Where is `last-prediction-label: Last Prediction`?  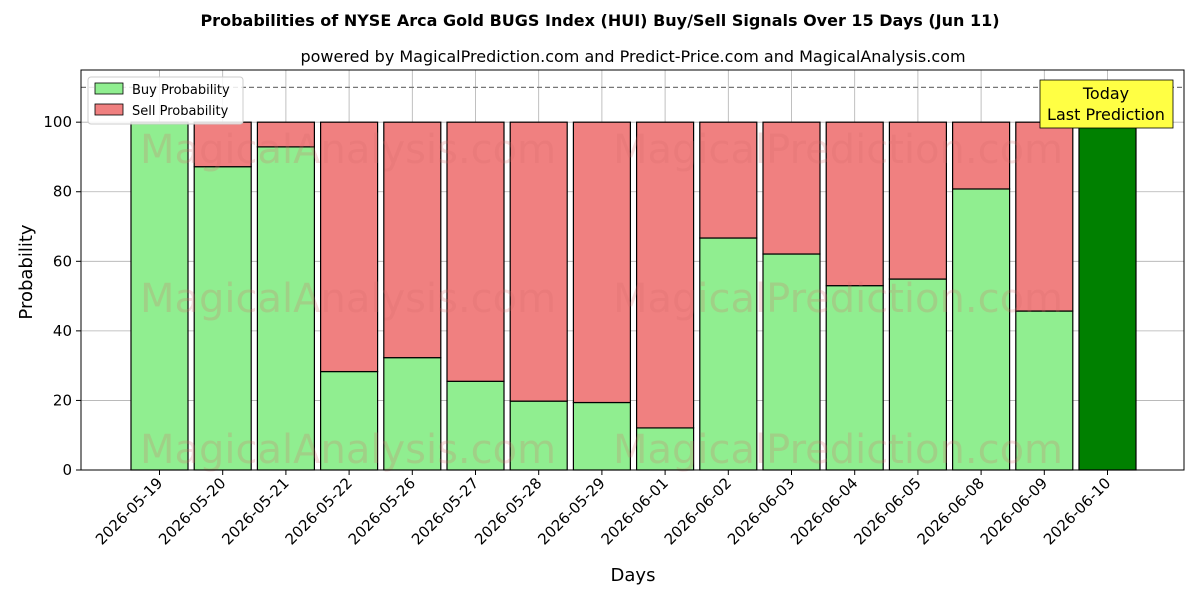
last-prediction-label: Last Prediction is located at coordinates (1106, 114).